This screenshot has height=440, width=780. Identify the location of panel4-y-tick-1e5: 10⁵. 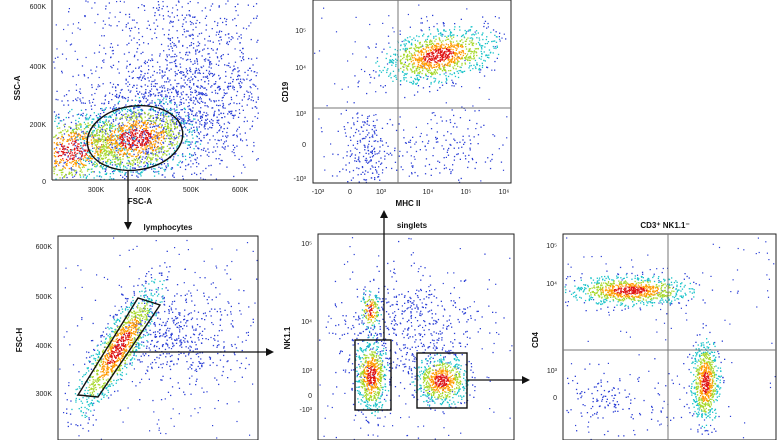
(306, 244).